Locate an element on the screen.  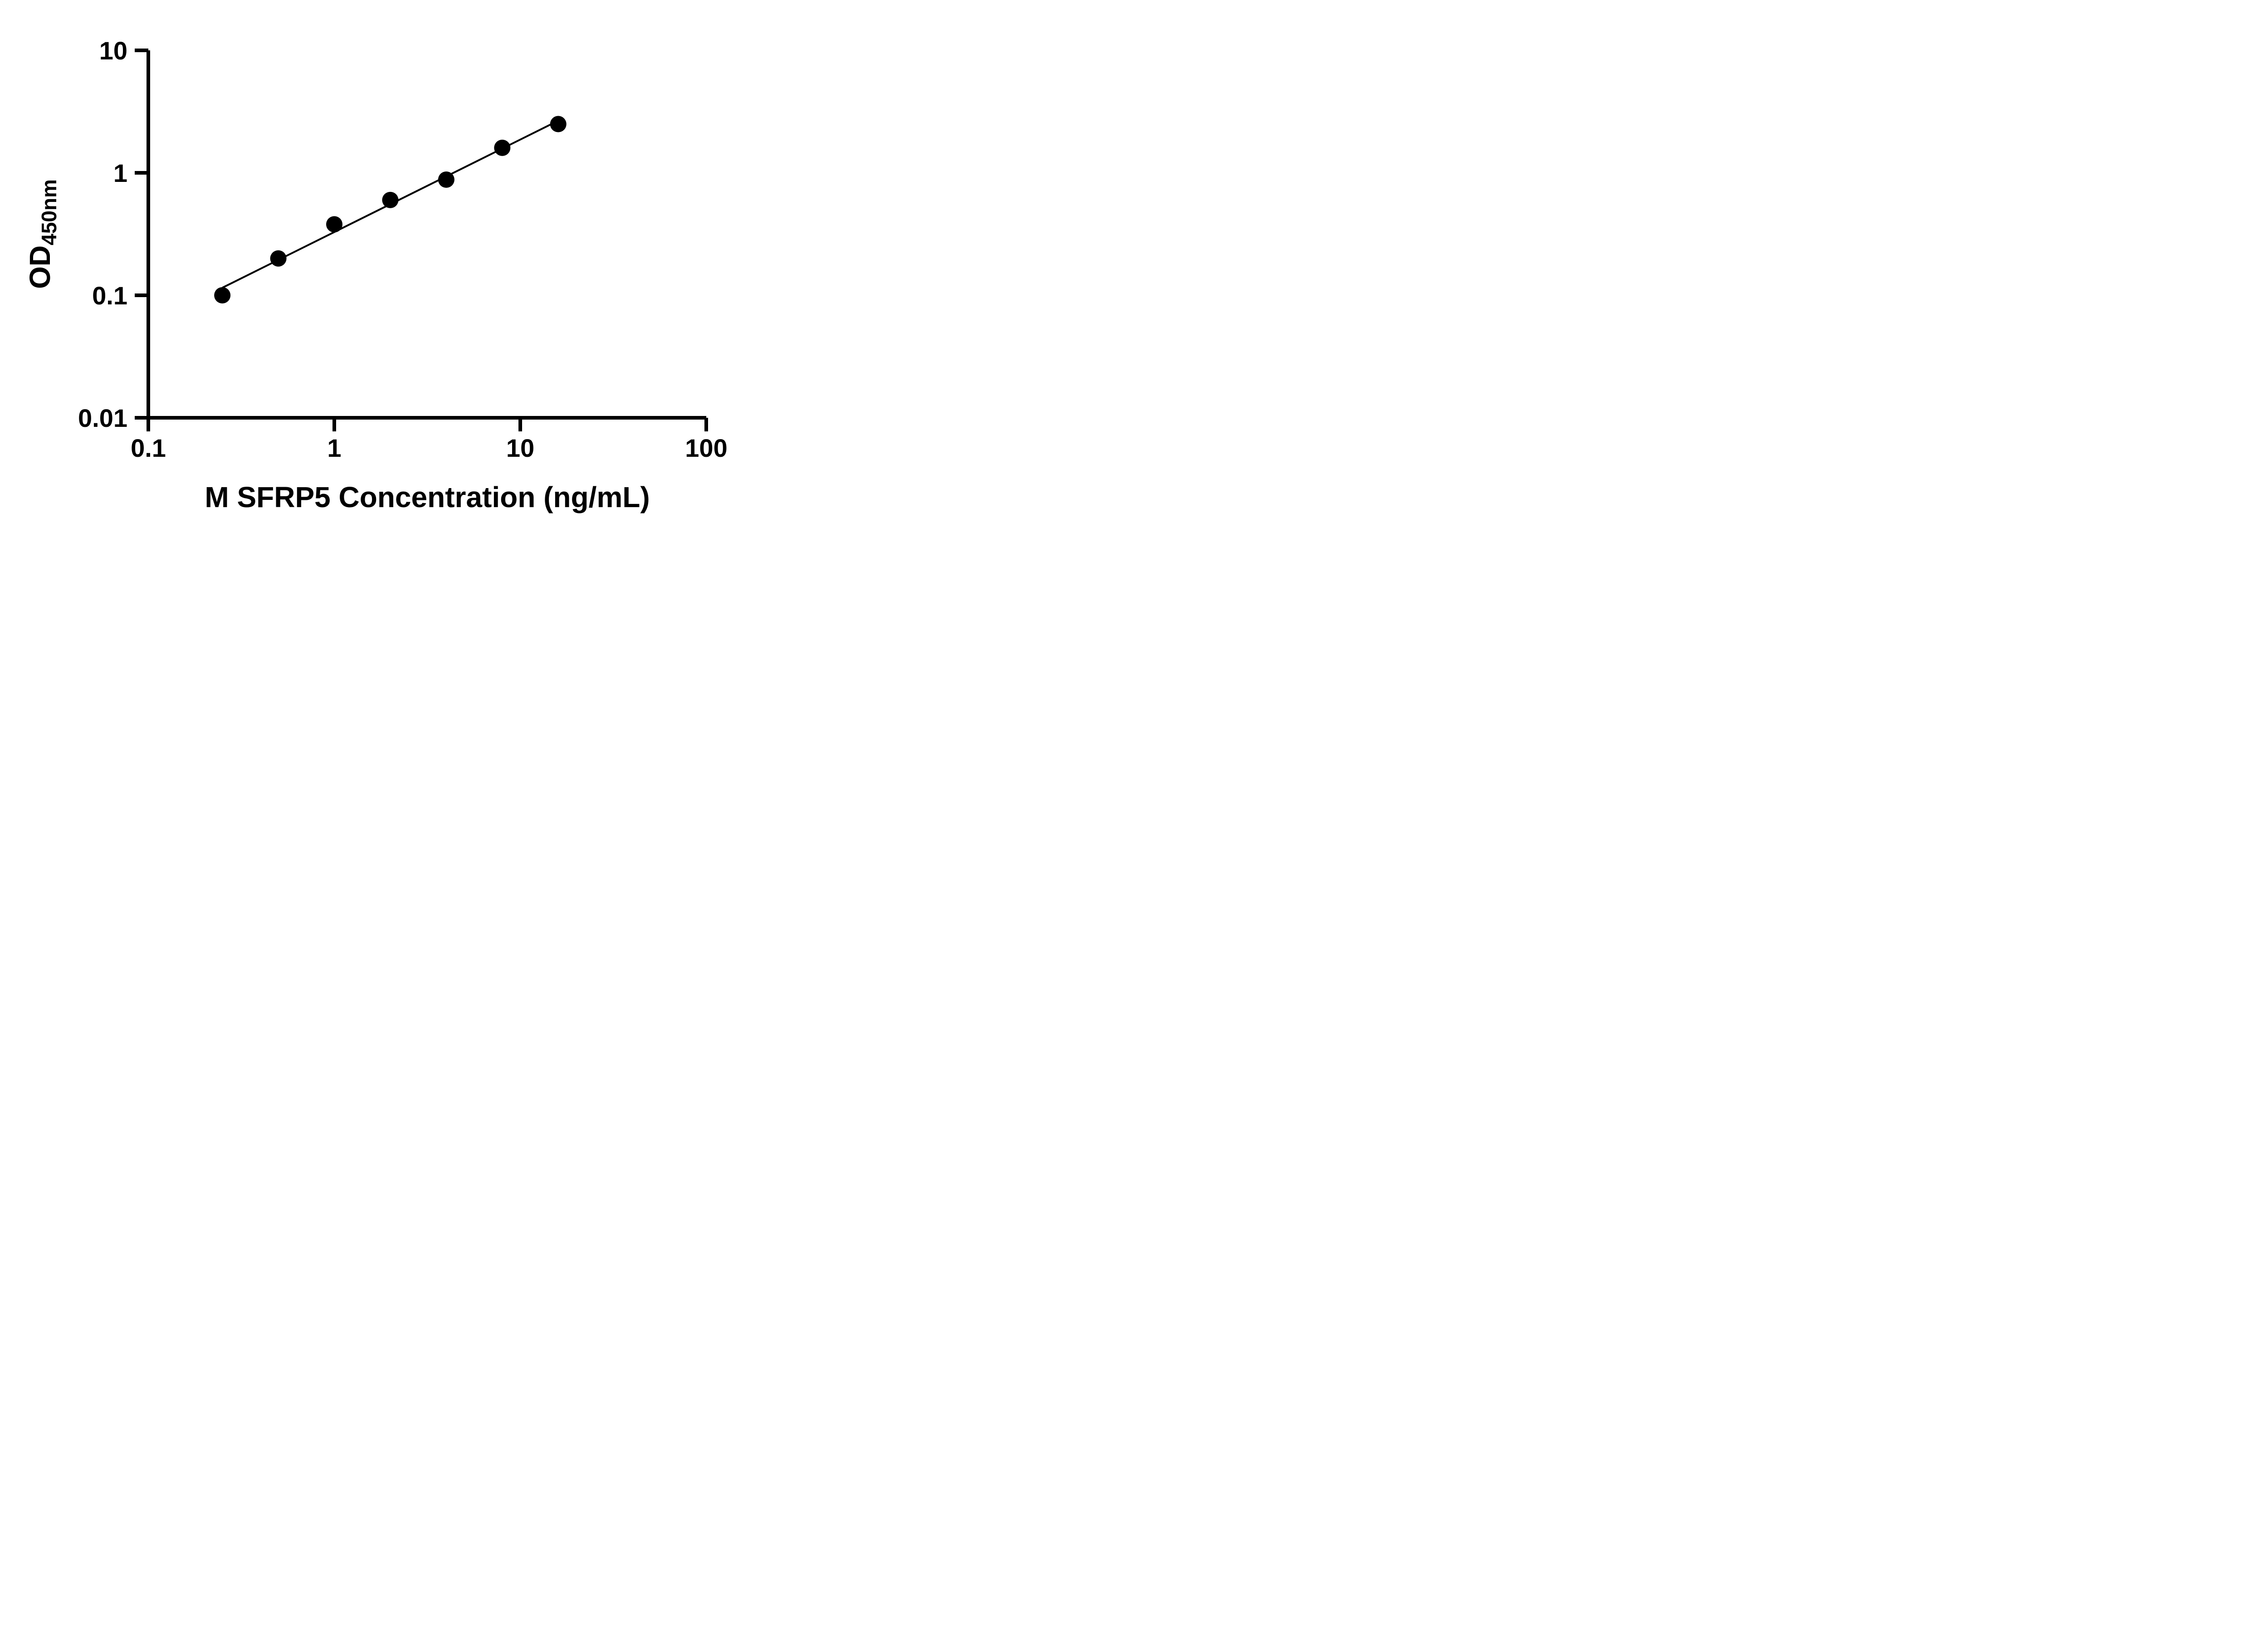
y-axis-title-subscript: 450nm is located at coordinates (49, 212).